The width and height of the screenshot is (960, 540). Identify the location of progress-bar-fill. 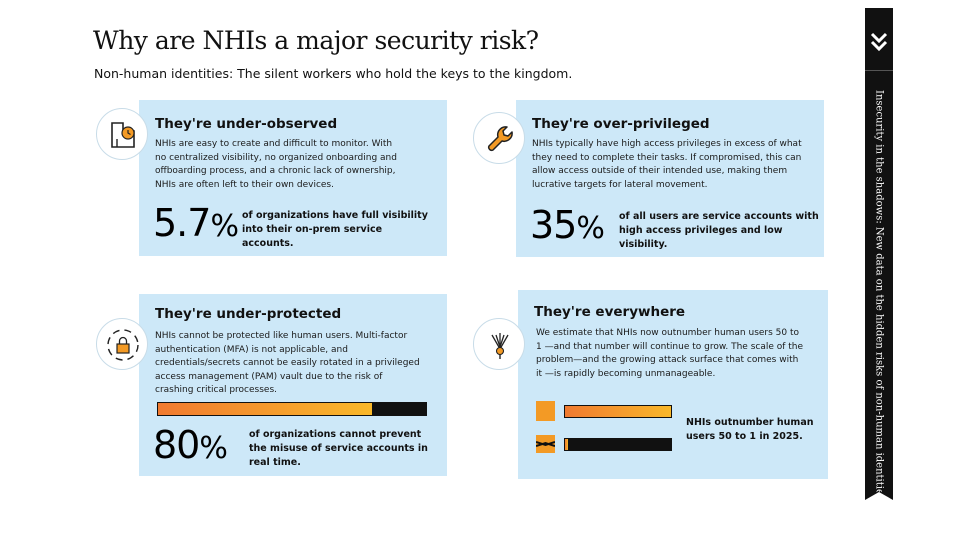
(265, 409).